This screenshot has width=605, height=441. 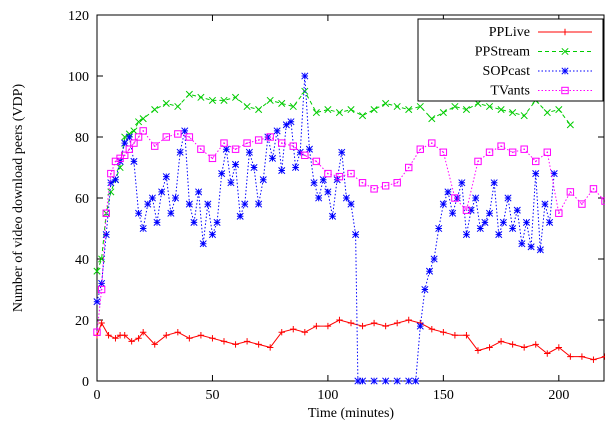 What do you see at coordinates (212, 395) in the screenshot?
I see `x-tick-label: 50` at bounding box center [212, 395].